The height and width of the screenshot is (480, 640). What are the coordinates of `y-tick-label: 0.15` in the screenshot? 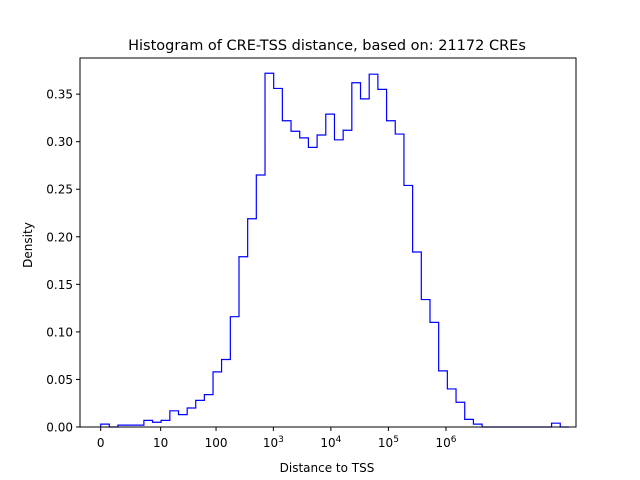 It's located at (59, 285).